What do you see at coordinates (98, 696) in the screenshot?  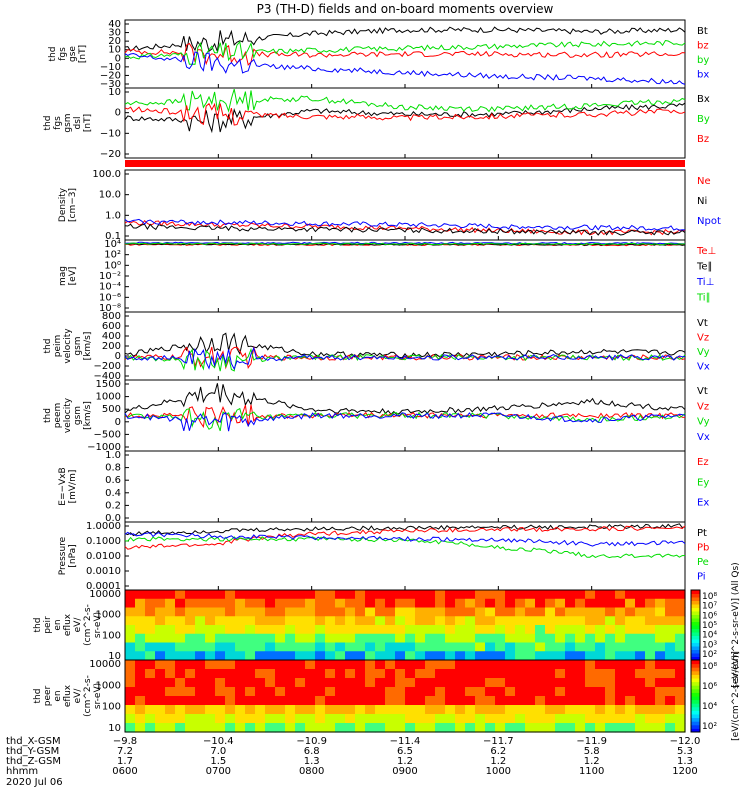 I see `y-axis-label: sr-eV)` at bounding box center [98, 696].